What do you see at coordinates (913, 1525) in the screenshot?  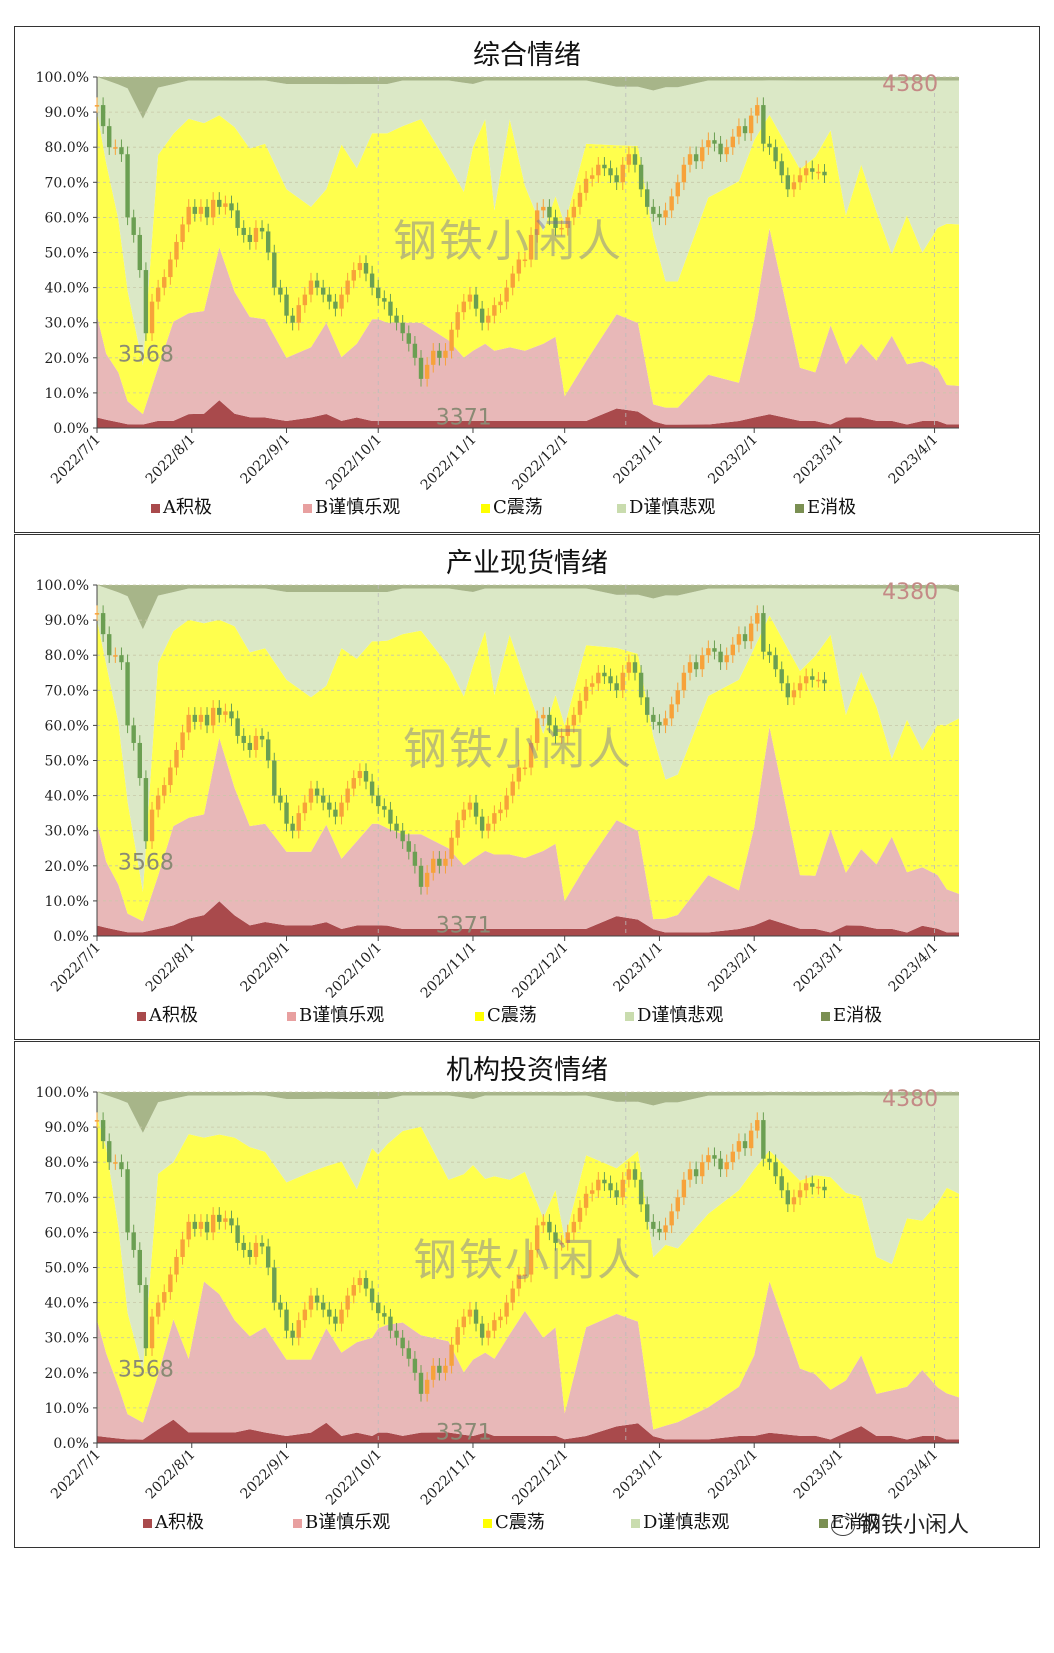 I see `footer-watermark-text: 钢铁小闲人` at bounding box center [913, 1525].